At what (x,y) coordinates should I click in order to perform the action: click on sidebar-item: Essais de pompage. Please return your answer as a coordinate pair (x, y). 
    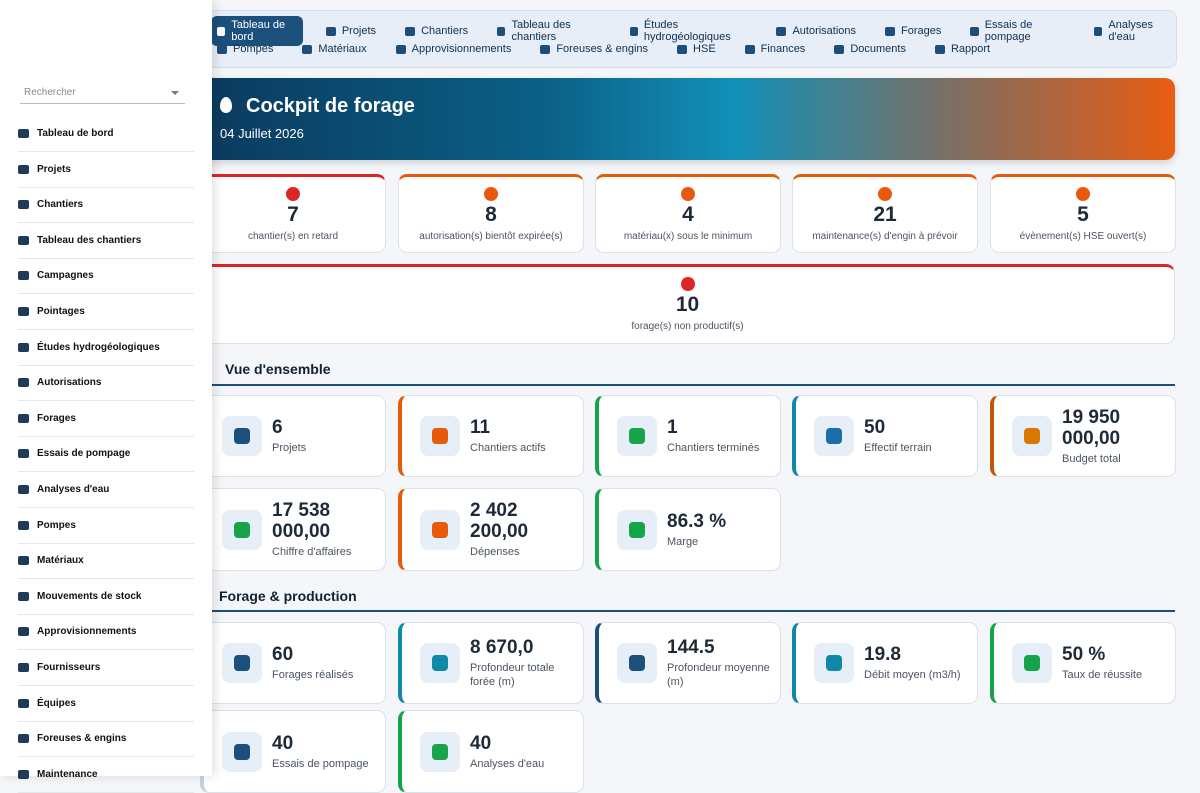
    Looking at the image, I should click on (106, 454).